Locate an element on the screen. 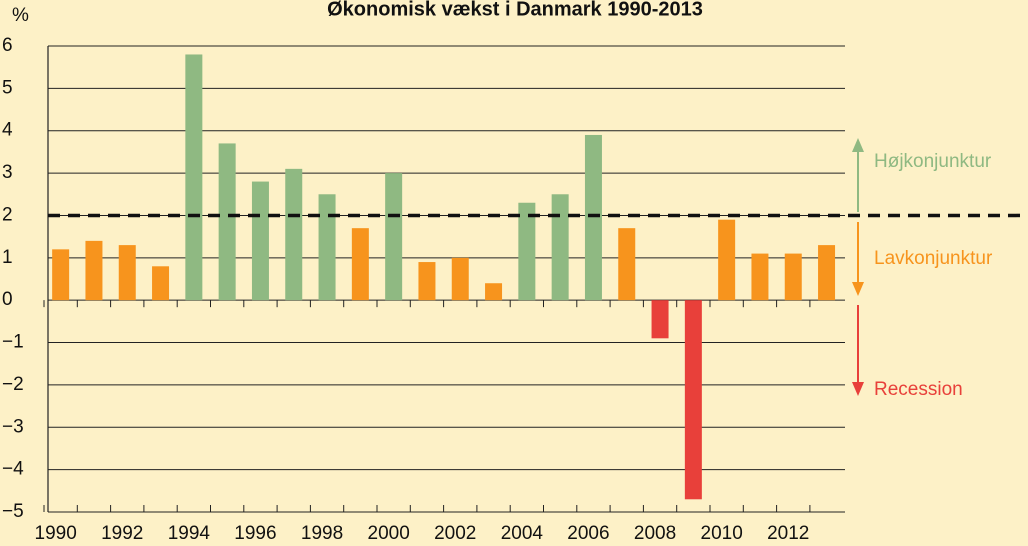 Image resolution: width=1028 pixels, height=546 pixels. x-tick-label: 1992 is located at coordinates (122, 533).